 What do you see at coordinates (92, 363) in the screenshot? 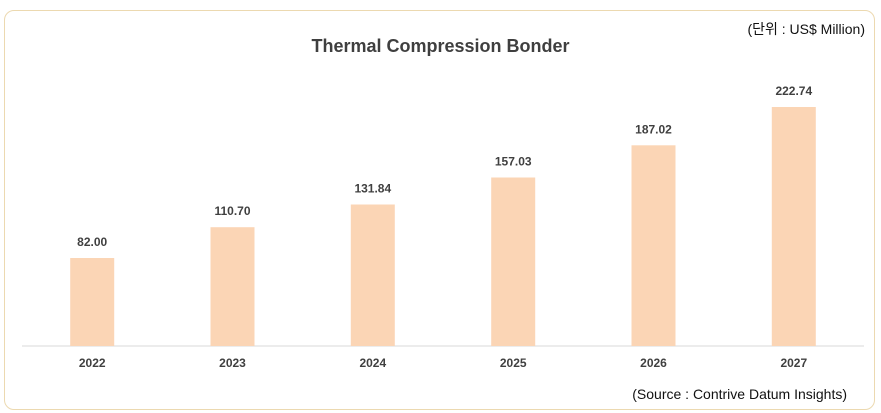
I see `x-tick-2022: 2022` at bounding box center [92, 363].